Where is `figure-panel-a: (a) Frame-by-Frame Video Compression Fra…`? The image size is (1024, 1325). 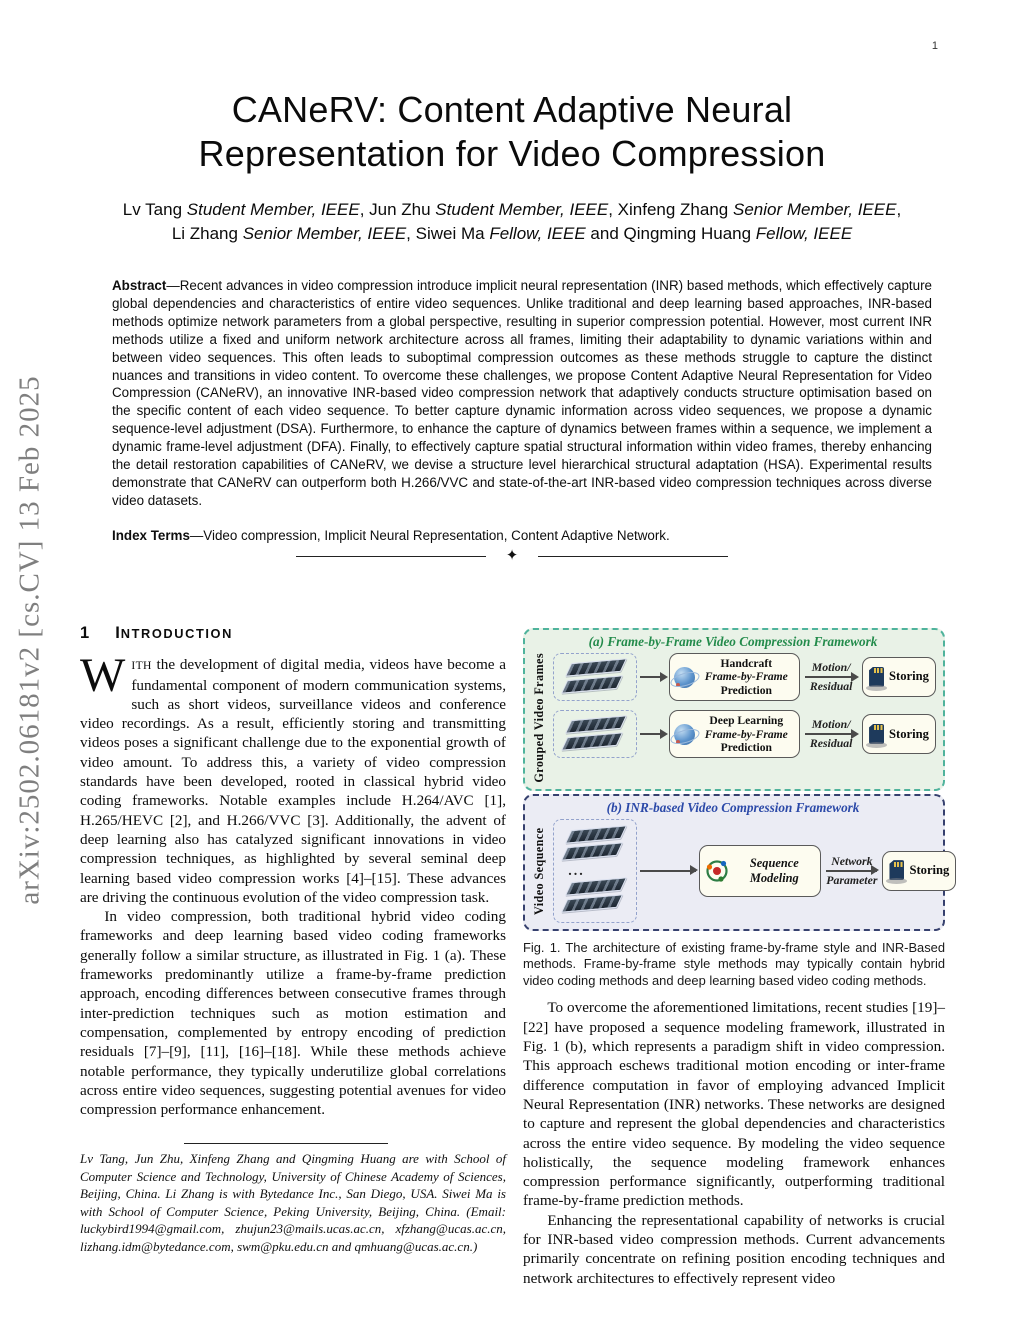 figure-panel-a: (a) Frame-by-Frame Video Compression Fra… is located at coordinates (734, 709).